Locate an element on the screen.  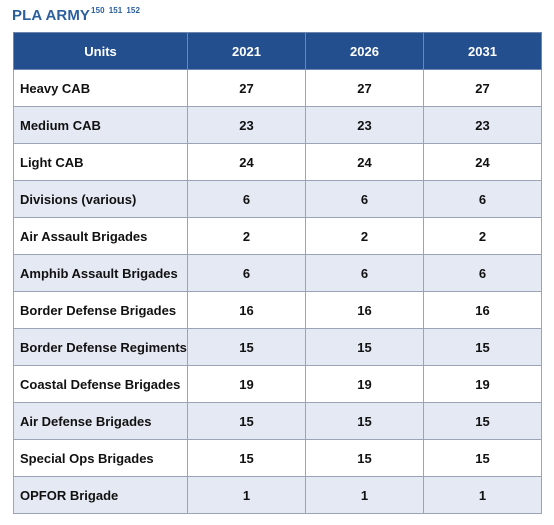
column-header-units: Units is located at coordinates (100, 51).